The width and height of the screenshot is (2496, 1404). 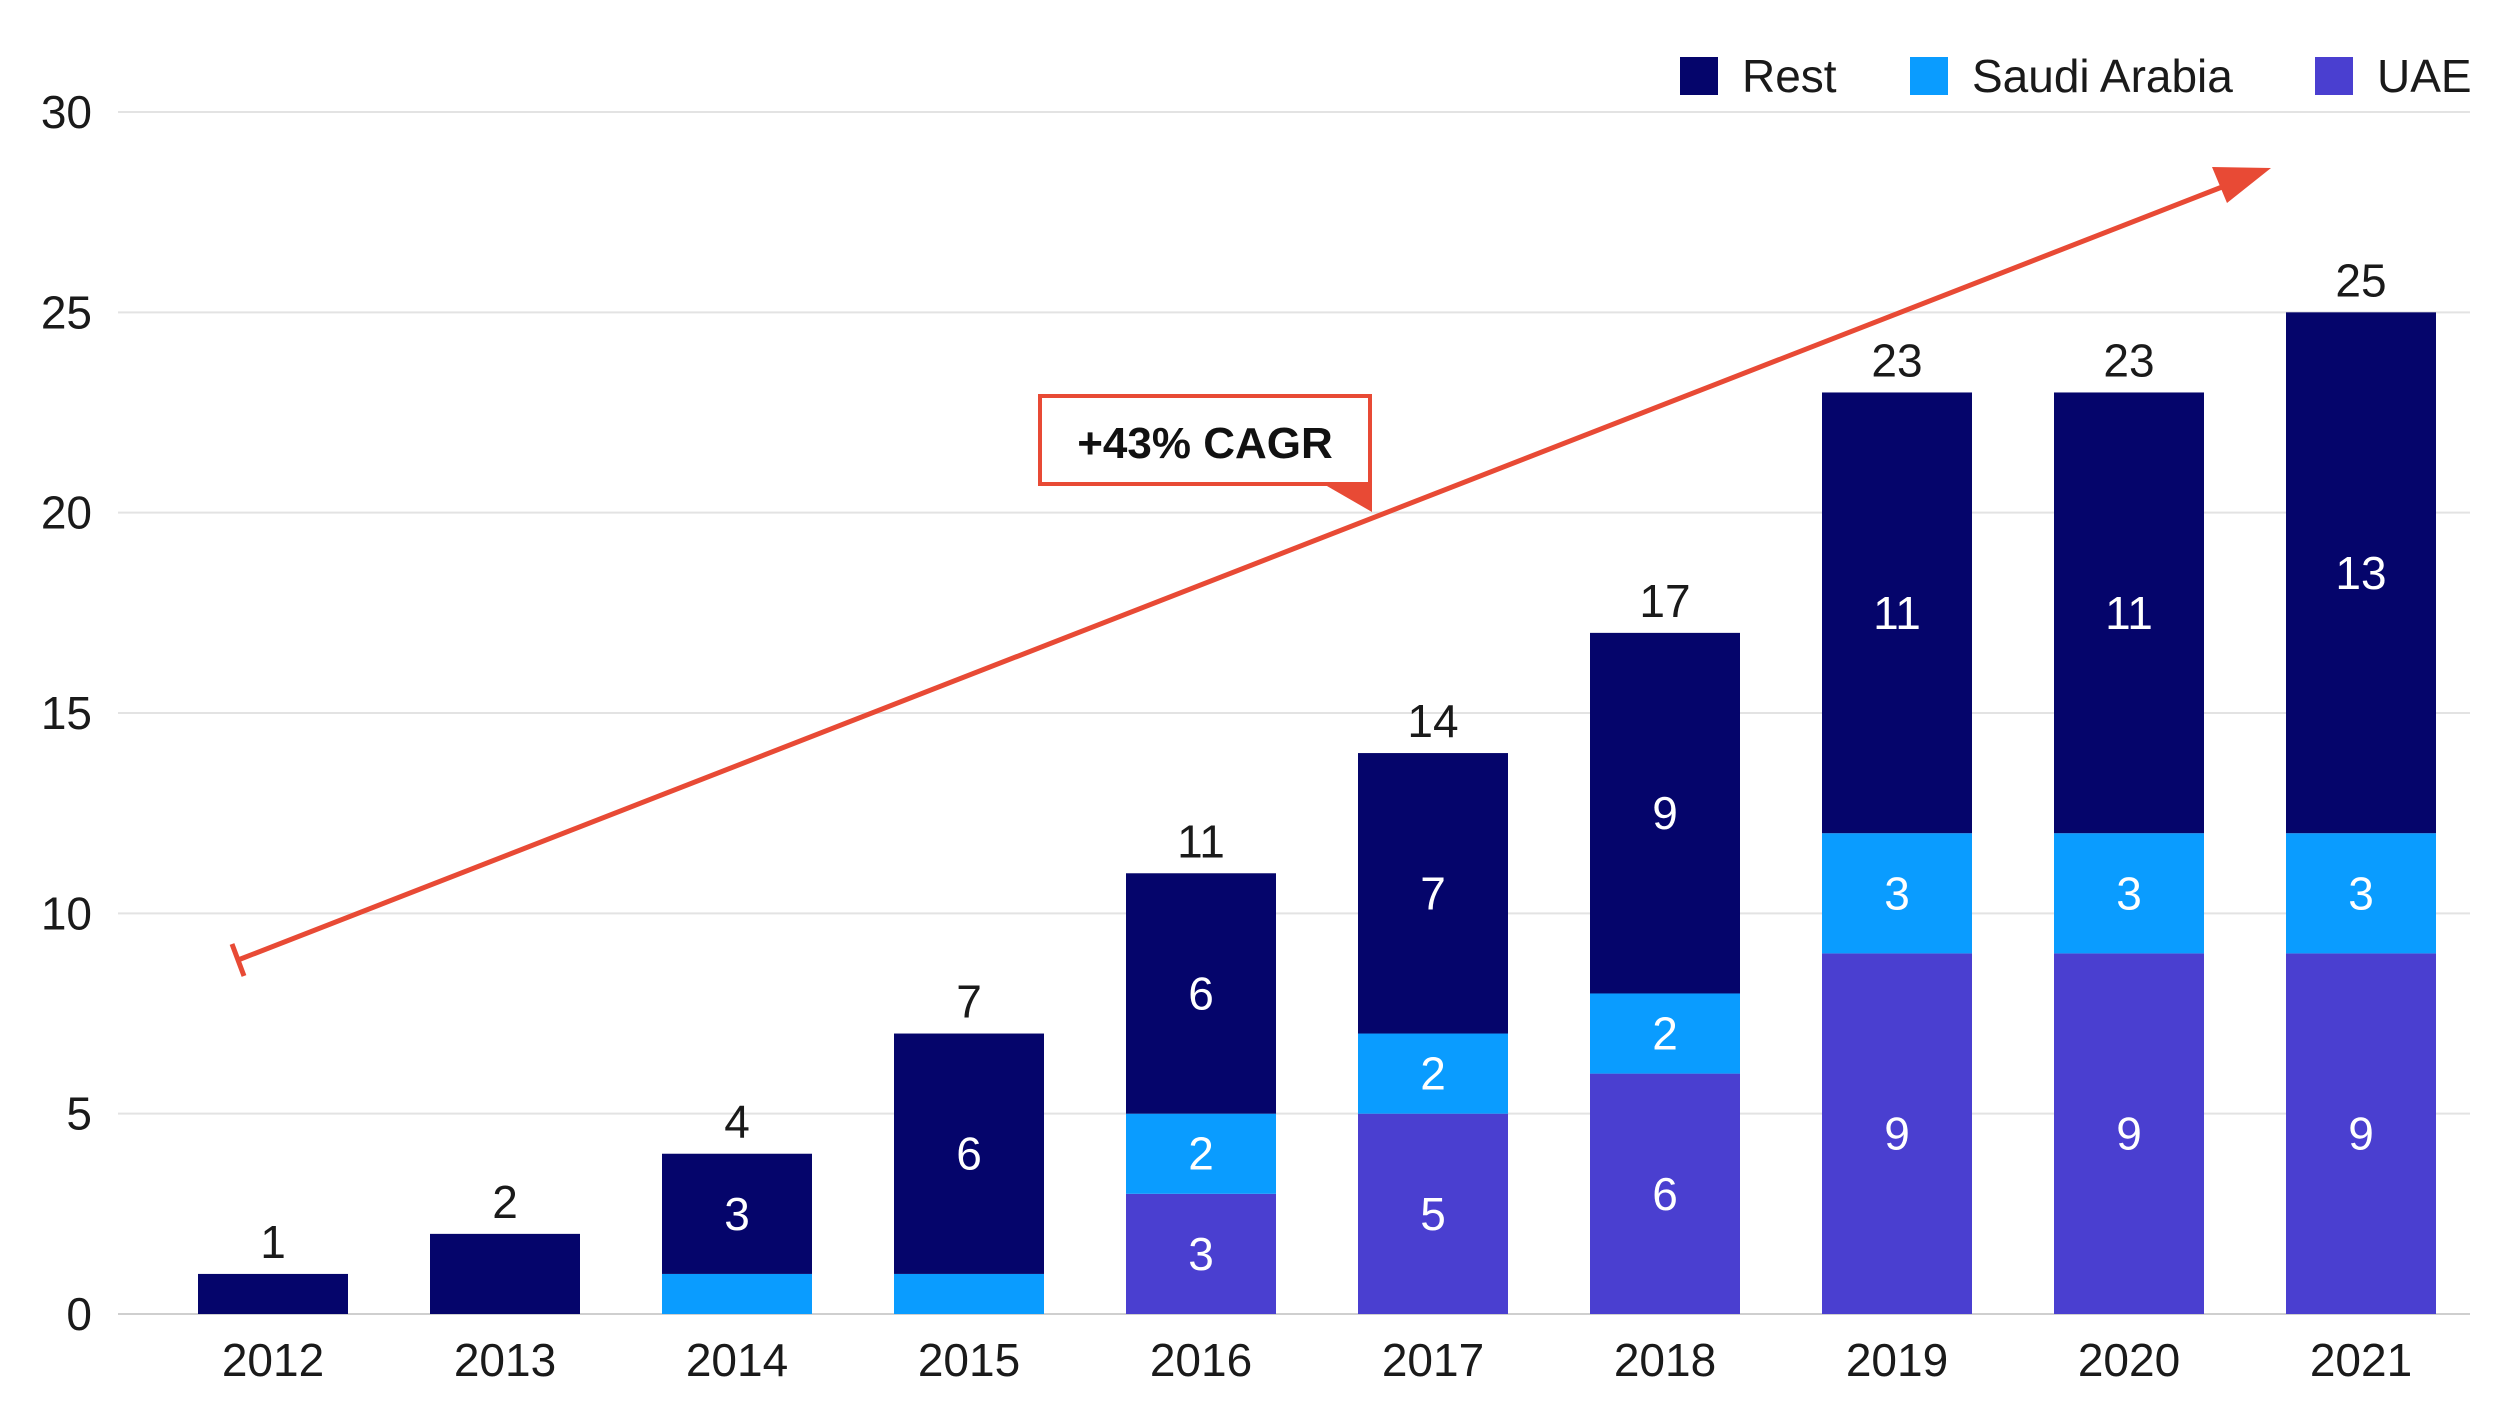 What do you see at coordinates (2360, 280) in the screenshot?
I see `total-label: 25` at bounding box center [2360, 280].